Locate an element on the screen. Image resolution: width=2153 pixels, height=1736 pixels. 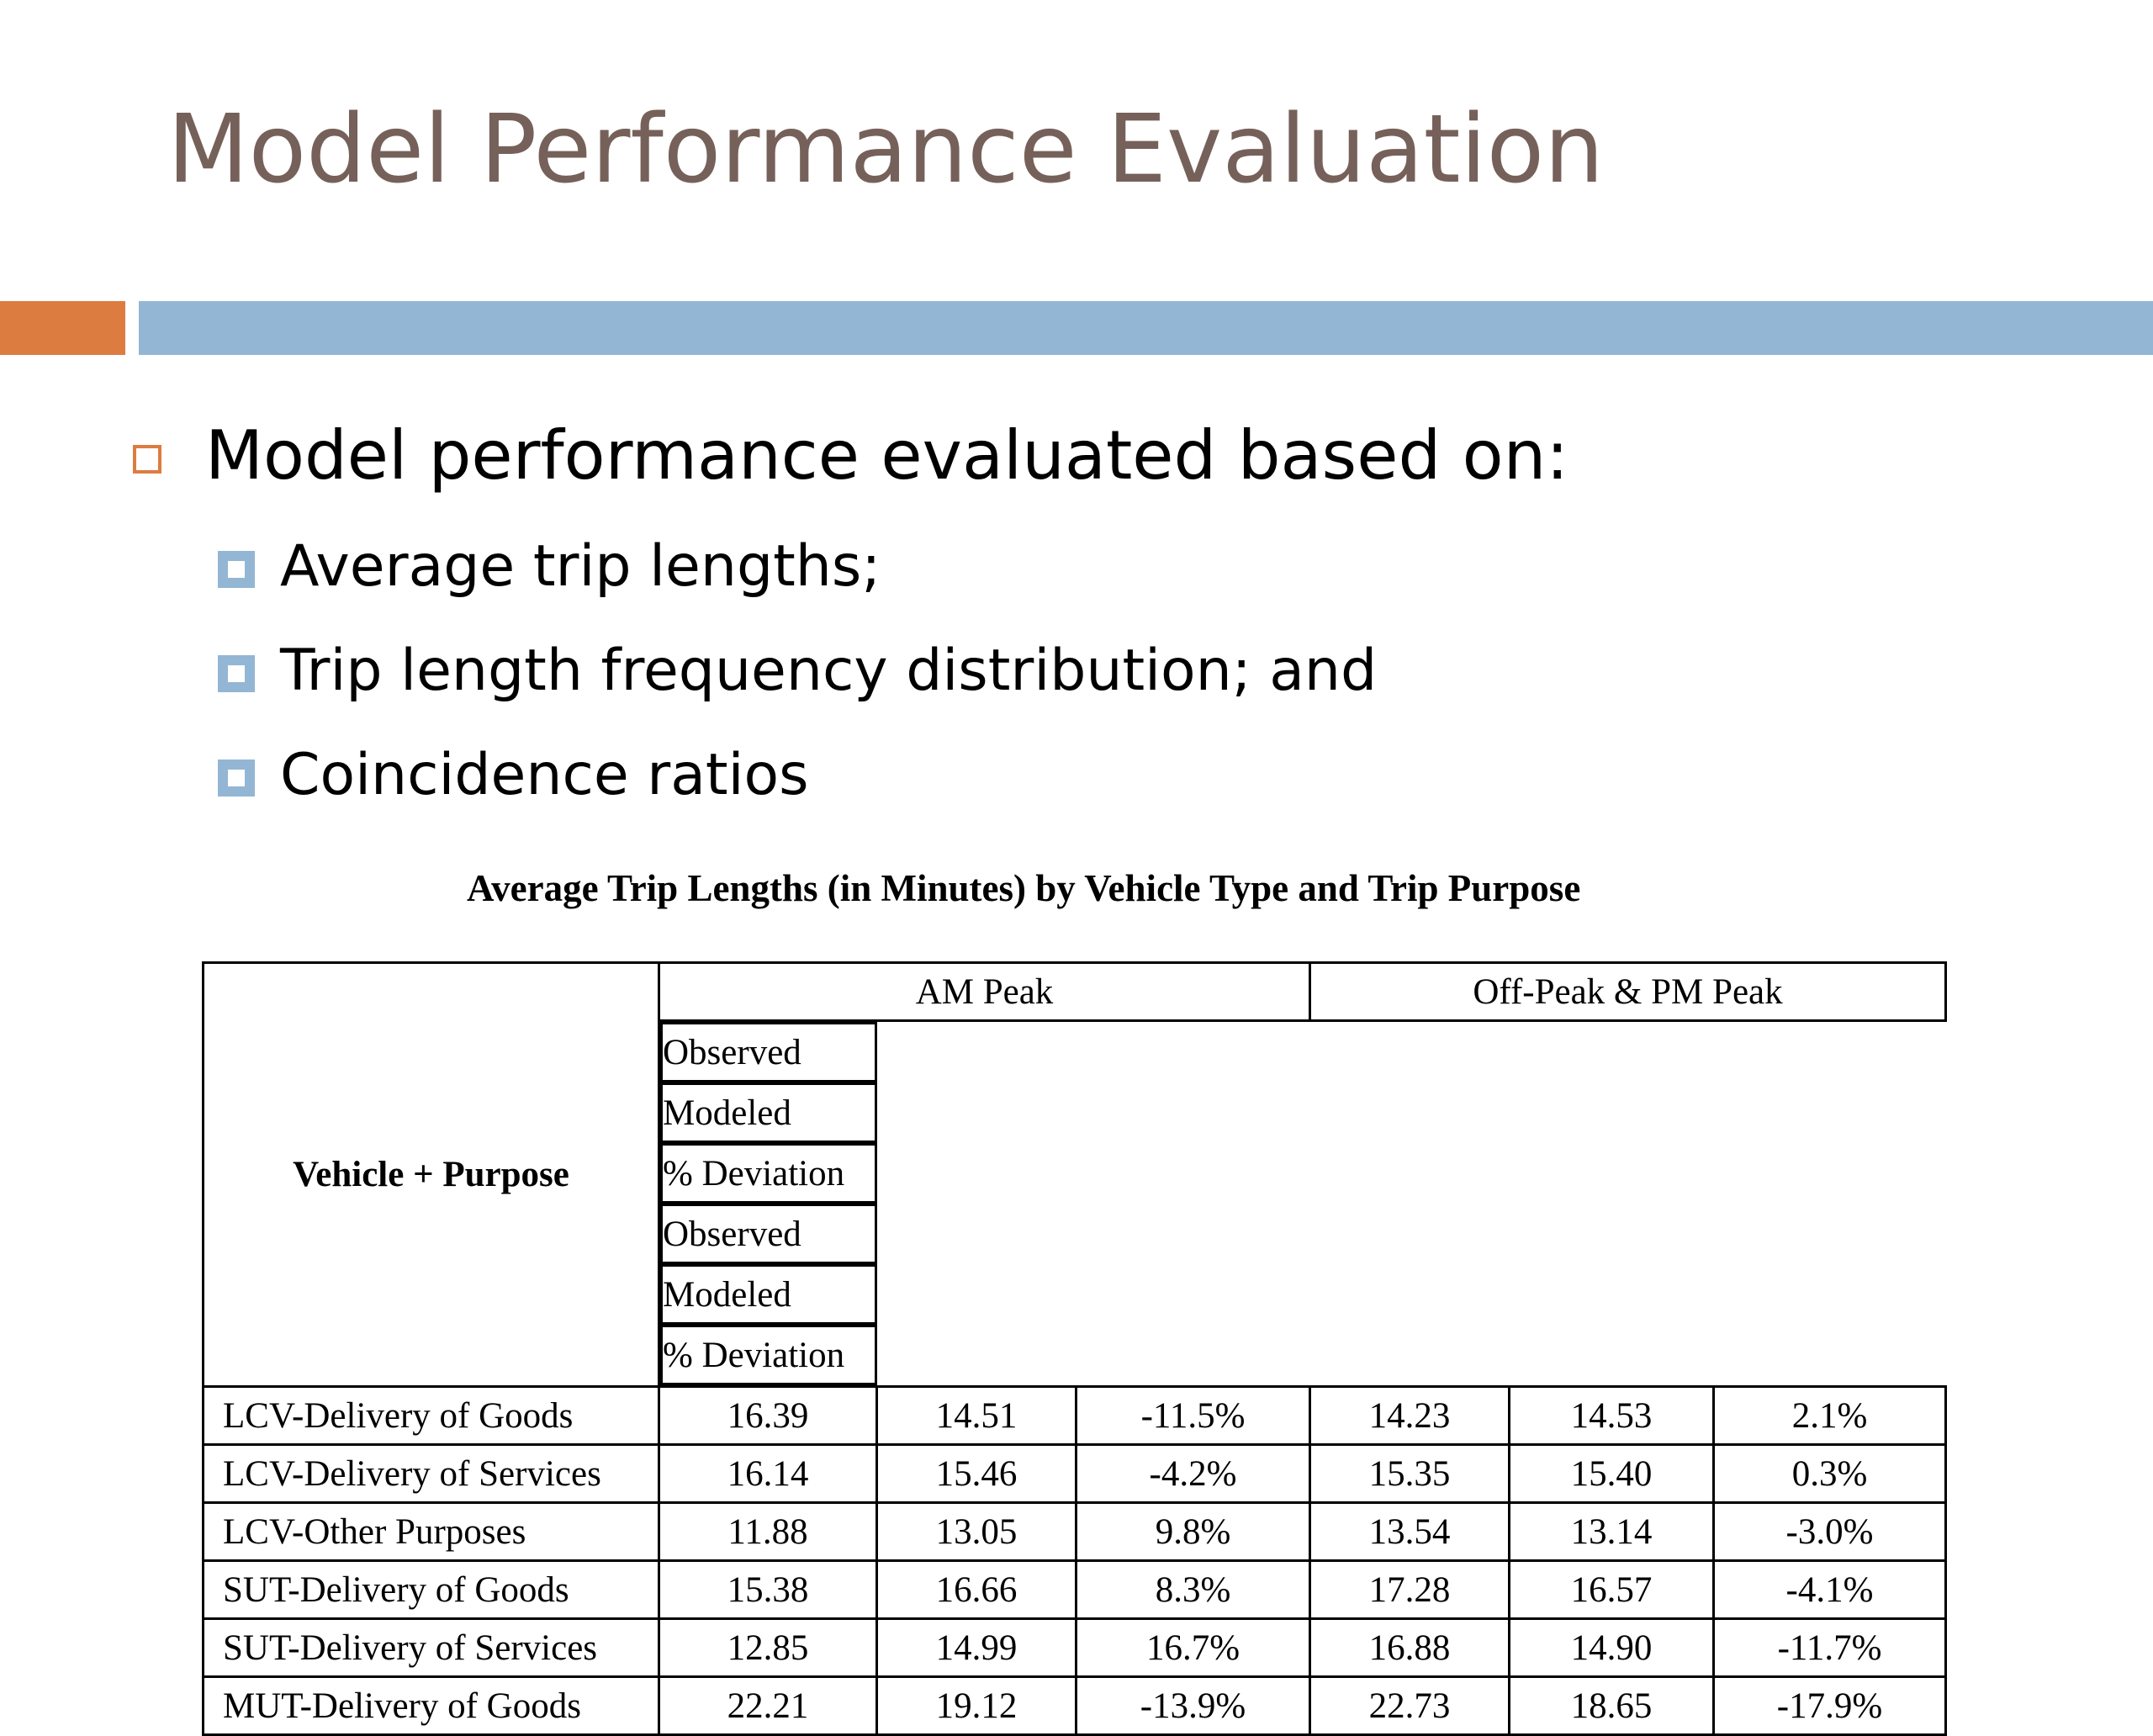
table-cell: 8.3% is located at coordinates (1193, 1590).